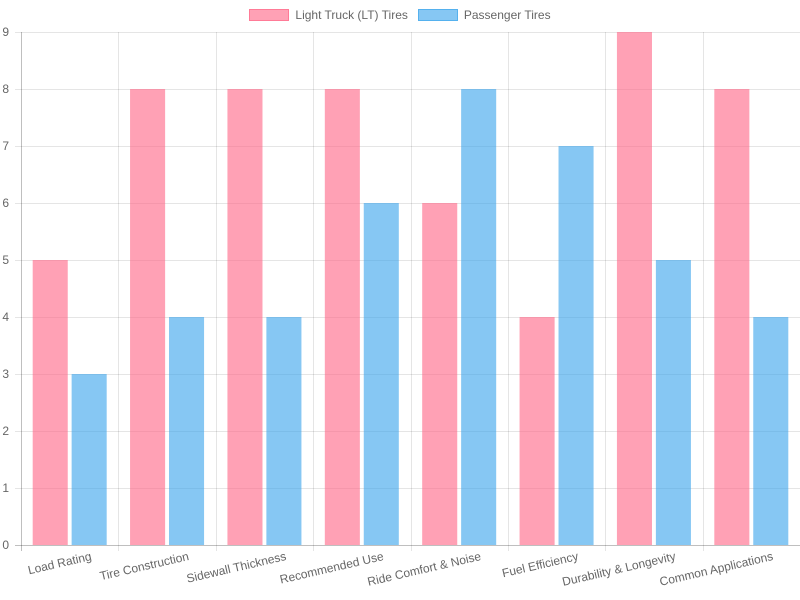 This screenshot has width=800, height=600. Describe the element at coordinates (437, 15) in the screenshot. I see `legend-swatch-passenger-tires` at that location.